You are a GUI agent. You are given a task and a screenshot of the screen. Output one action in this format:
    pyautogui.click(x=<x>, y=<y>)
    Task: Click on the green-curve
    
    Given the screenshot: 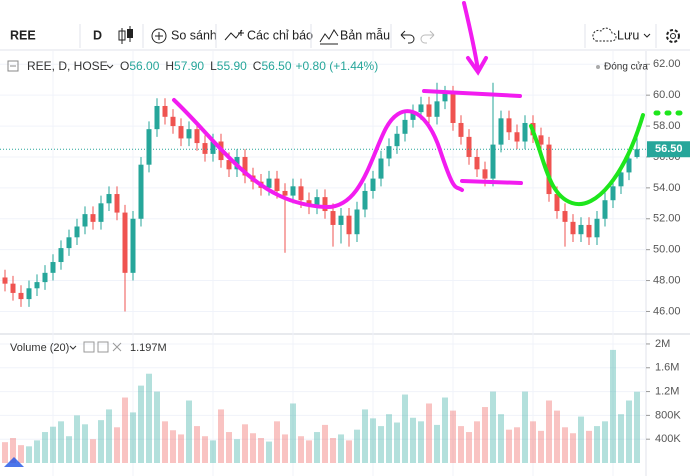 What is the action you would take?
    pyautogui.click(x=587, y=160)
    